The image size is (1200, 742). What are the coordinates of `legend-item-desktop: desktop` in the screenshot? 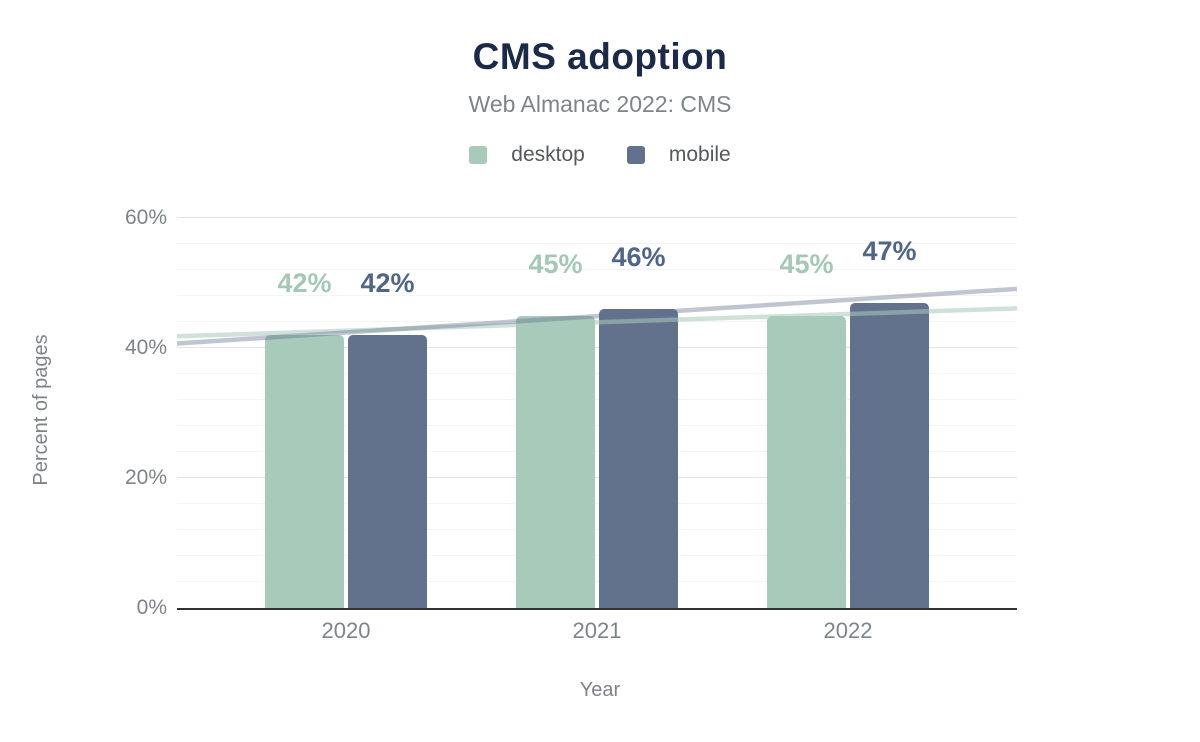 It's located at (527, 155).